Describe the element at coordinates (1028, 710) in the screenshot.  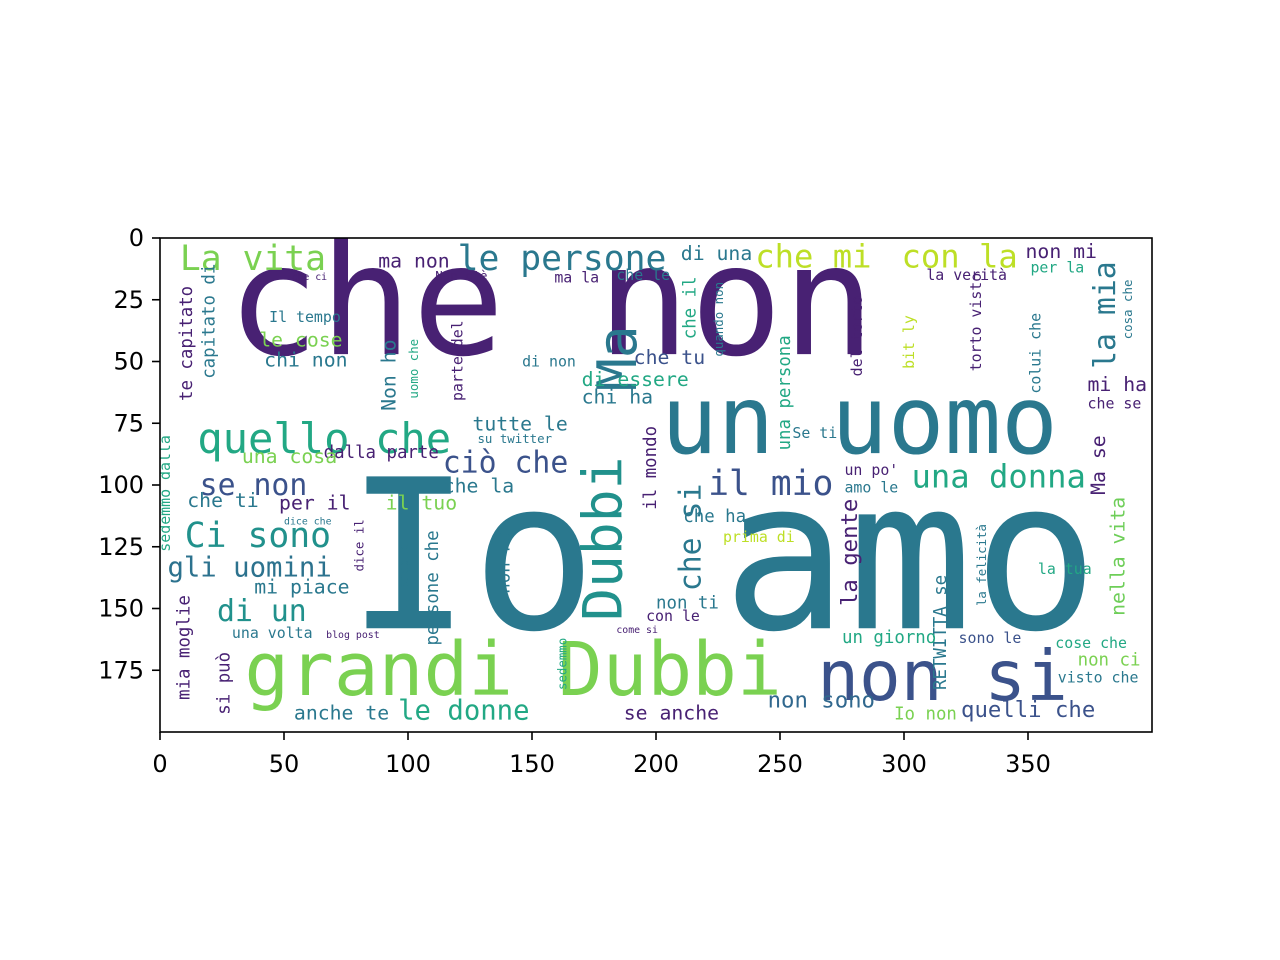
I see `word-23: quelli che` at that location.